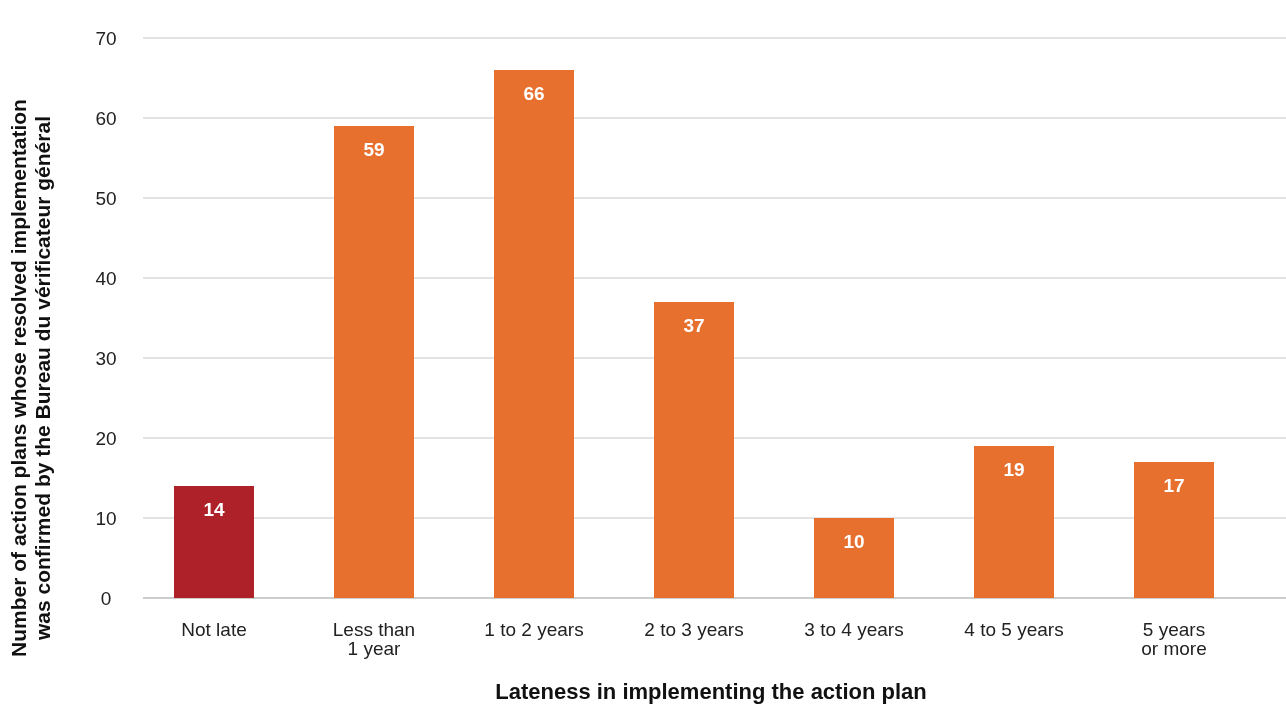 The height and width of the screenshot is (711, 1286). I want to click on y-tick-label: 50, so click(106, 198).